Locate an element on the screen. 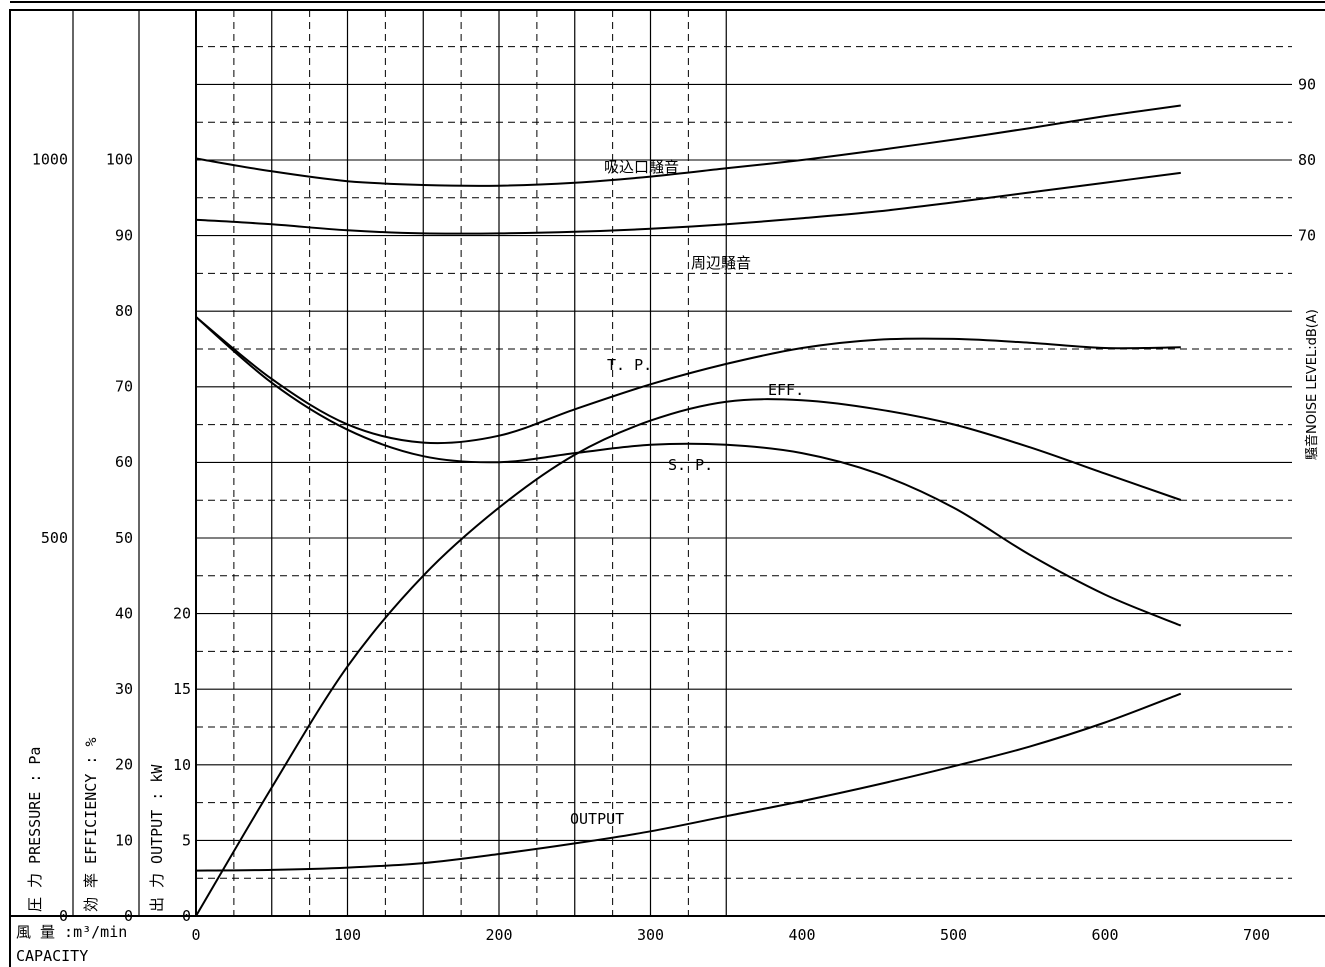  series-label-eff: EFF. is located at coordinates (786, 390).